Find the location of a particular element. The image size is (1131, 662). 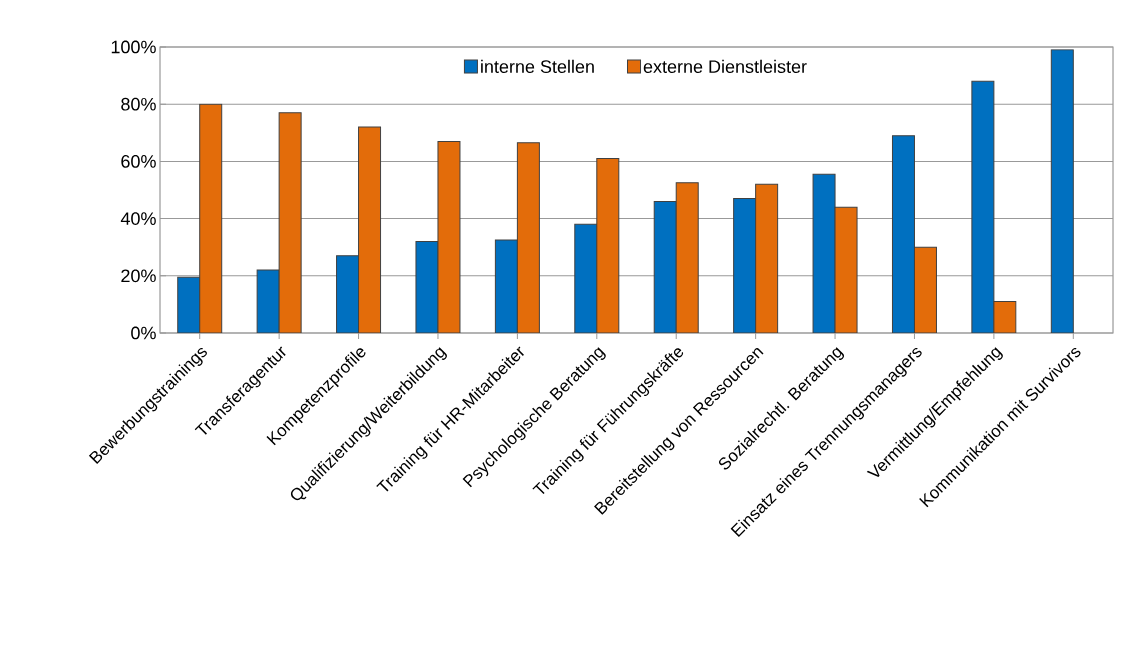

y-tick-label: 80% is located at coordinates (138, 104).